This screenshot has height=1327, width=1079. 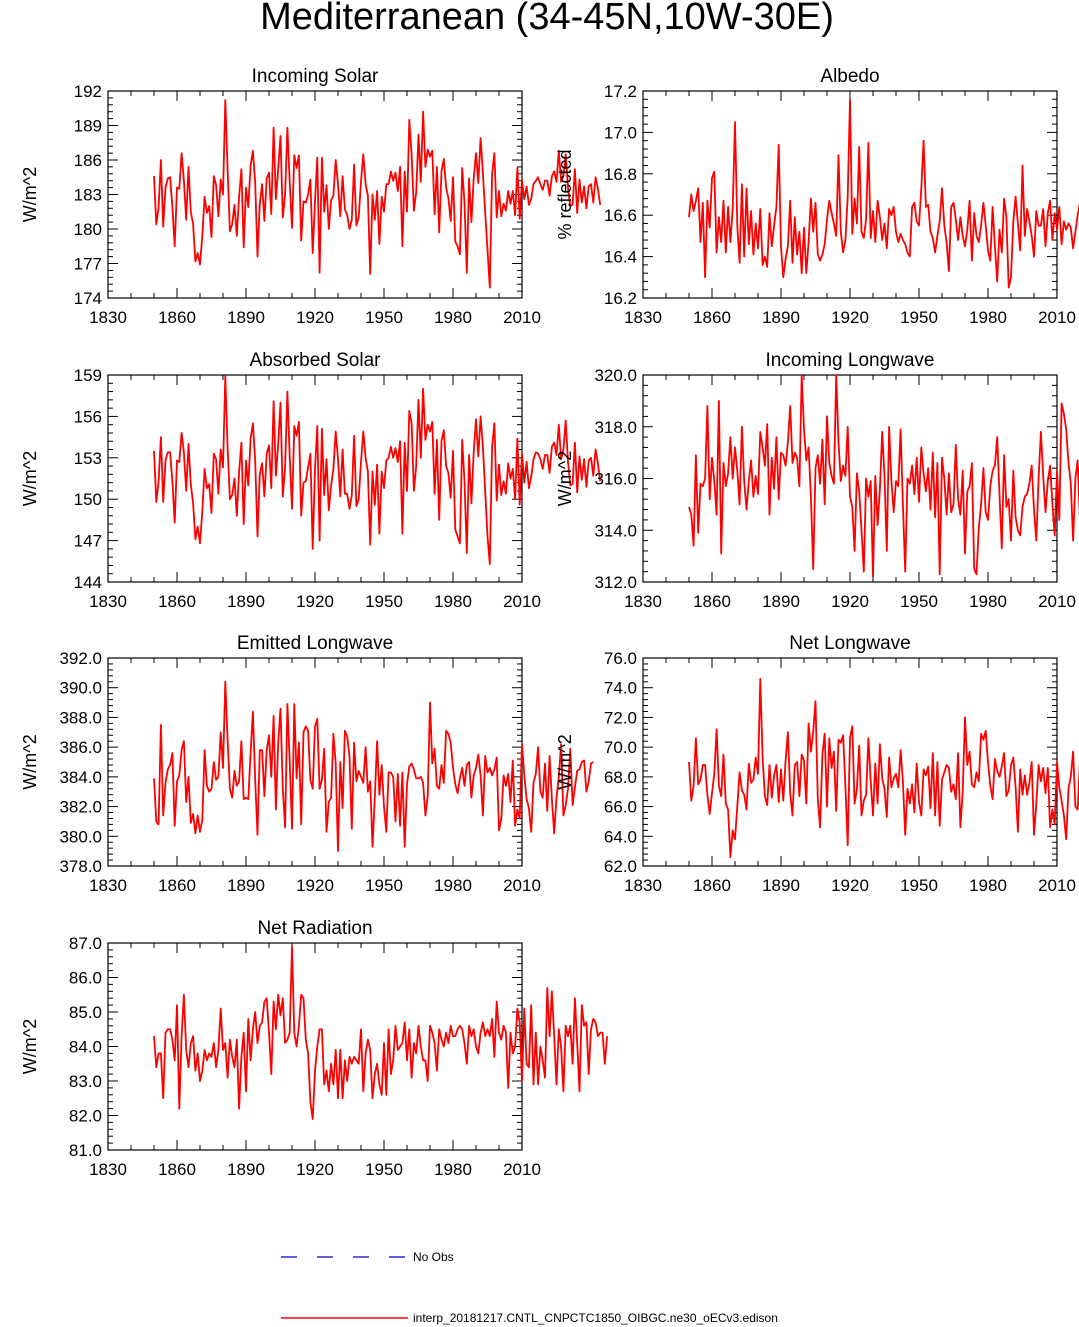 What do you see at coordinates (620, 688) in the screenshot?
I see `y-tick-label: 74.0` at bounding box center [620, 688].